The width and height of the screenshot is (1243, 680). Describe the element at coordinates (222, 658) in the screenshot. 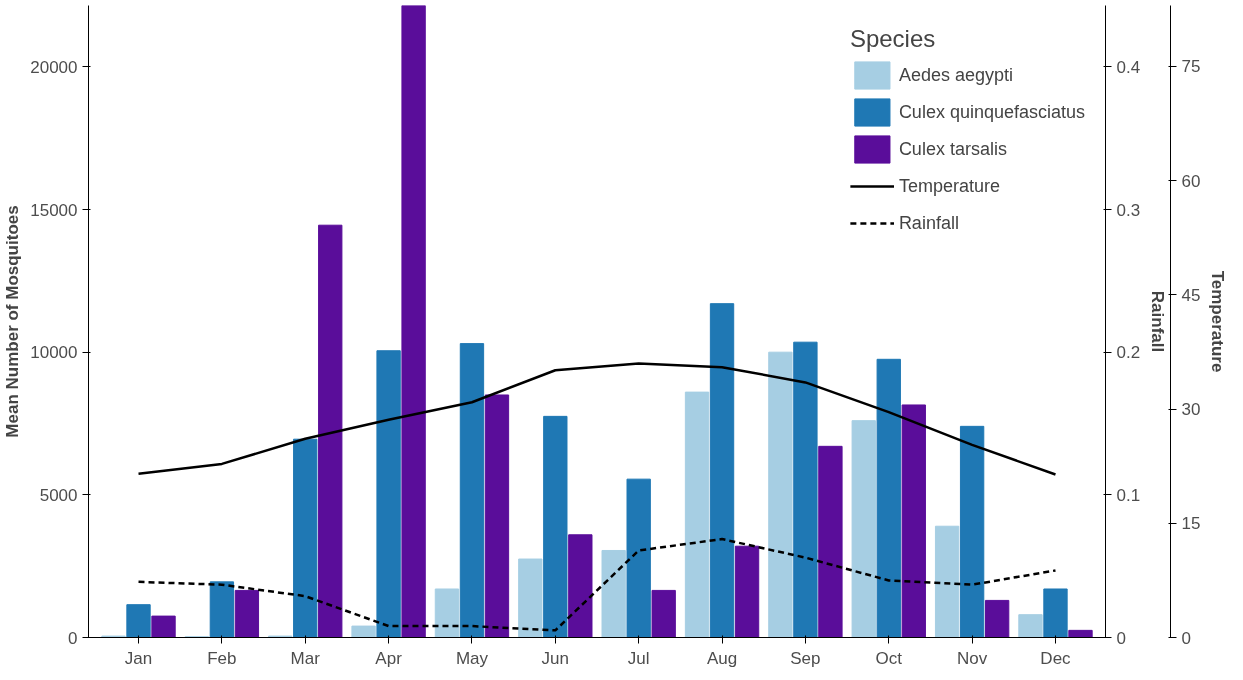

I see `x-tick-label: Feb` at that location.